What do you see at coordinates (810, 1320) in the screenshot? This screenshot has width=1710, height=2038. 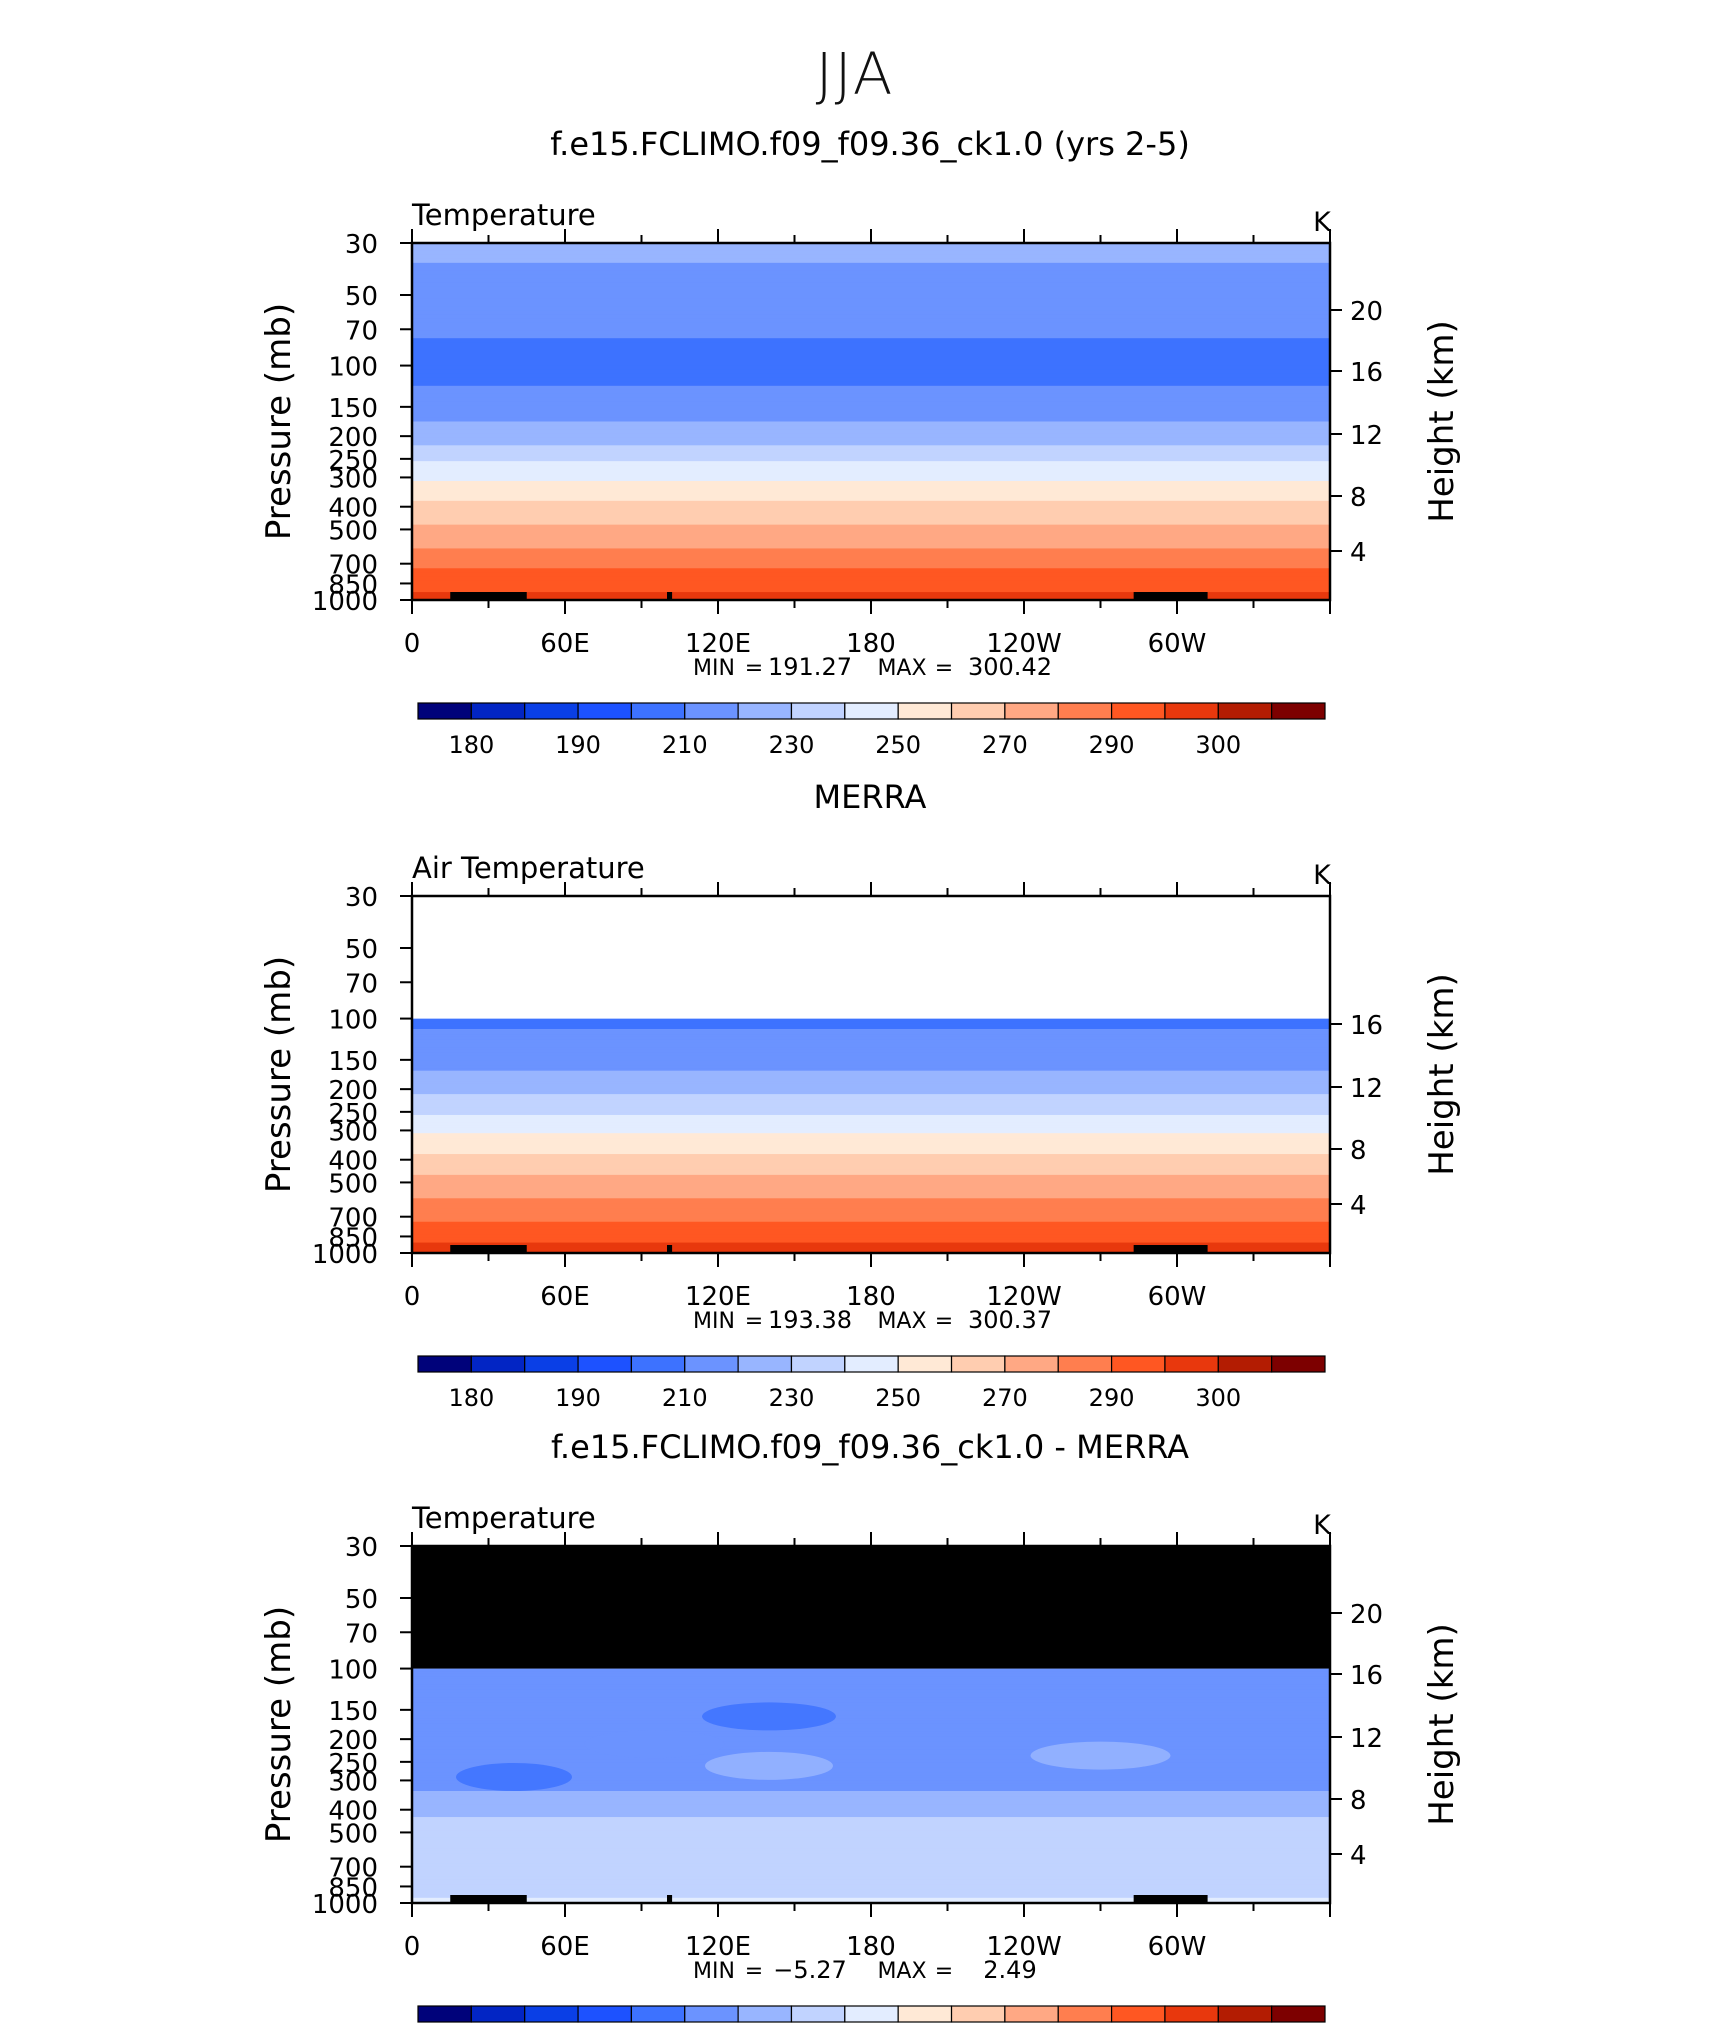 I see `stat-min-value: 193.38` at bounding box center [810, 1320].